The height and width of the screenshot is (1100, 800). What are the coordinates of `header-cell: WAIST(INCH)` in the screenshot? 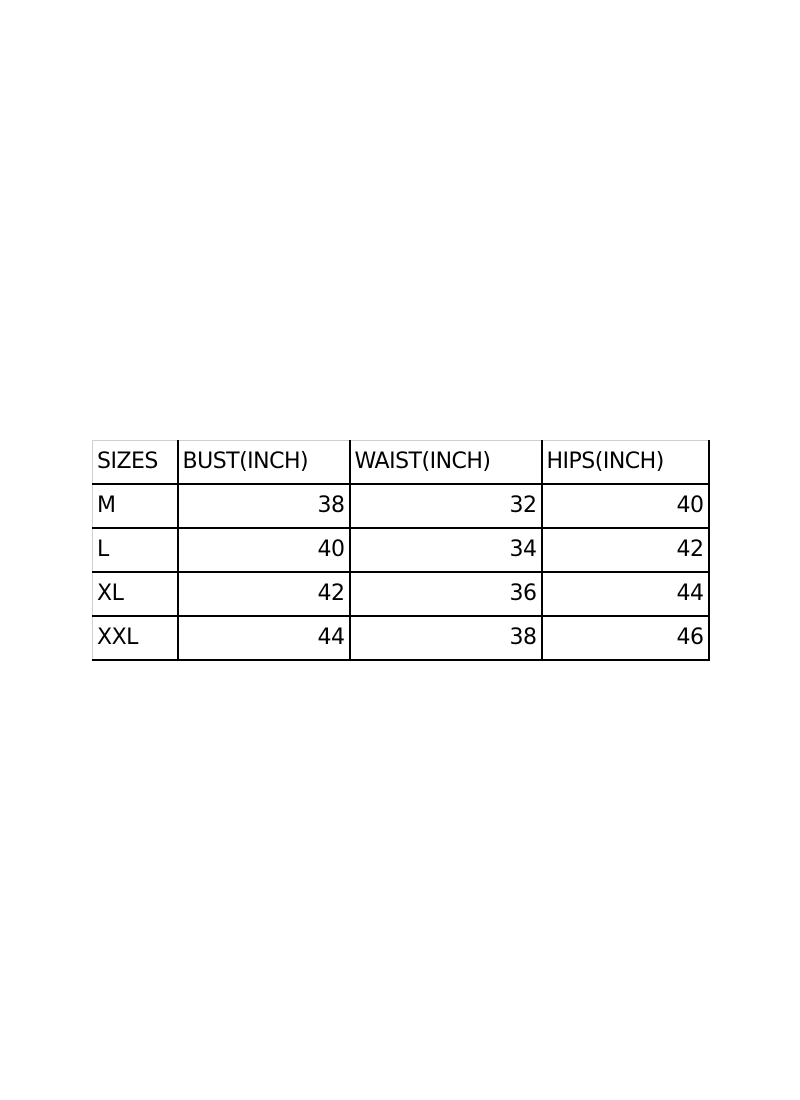 It's located at (445, 462).